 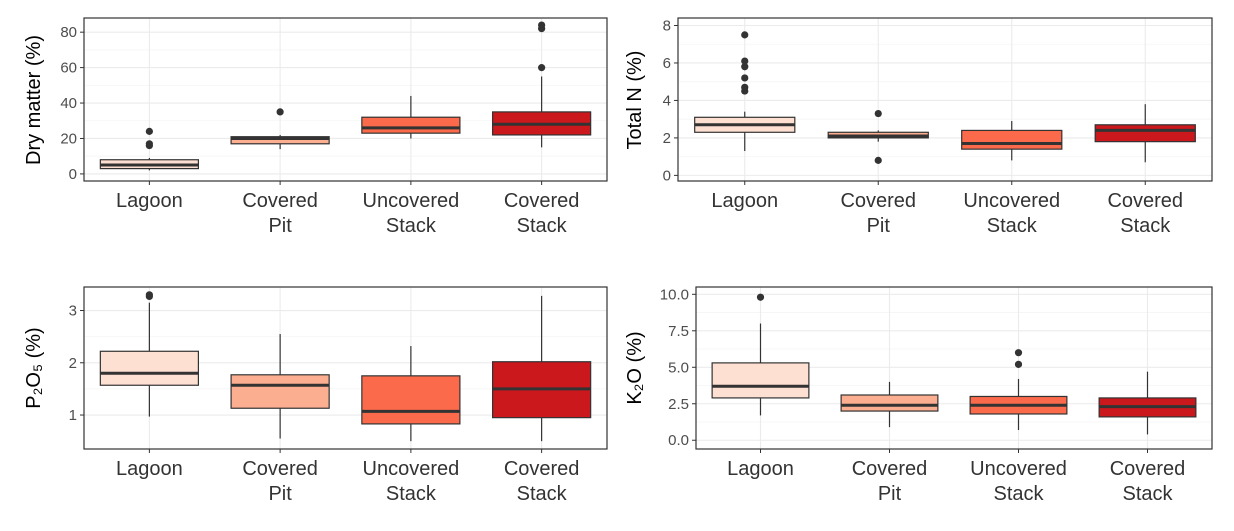 I want to click on k2o-category-line: Uncovered, so click(x=1018, y=469).